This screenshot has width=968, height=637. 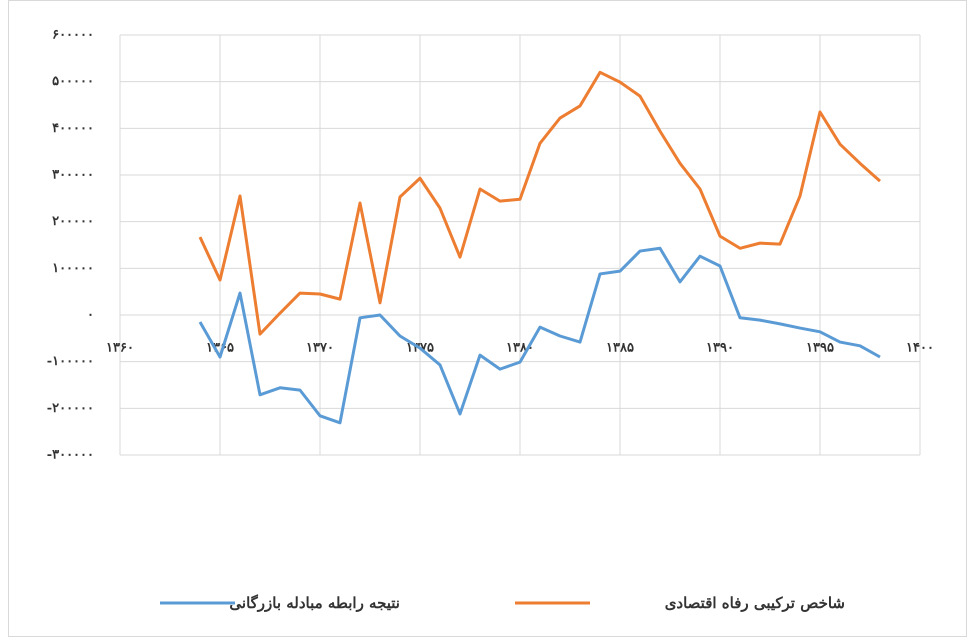 I want to click on x-tick-label: ۱۳۷۰, so click(x=320, y=348).